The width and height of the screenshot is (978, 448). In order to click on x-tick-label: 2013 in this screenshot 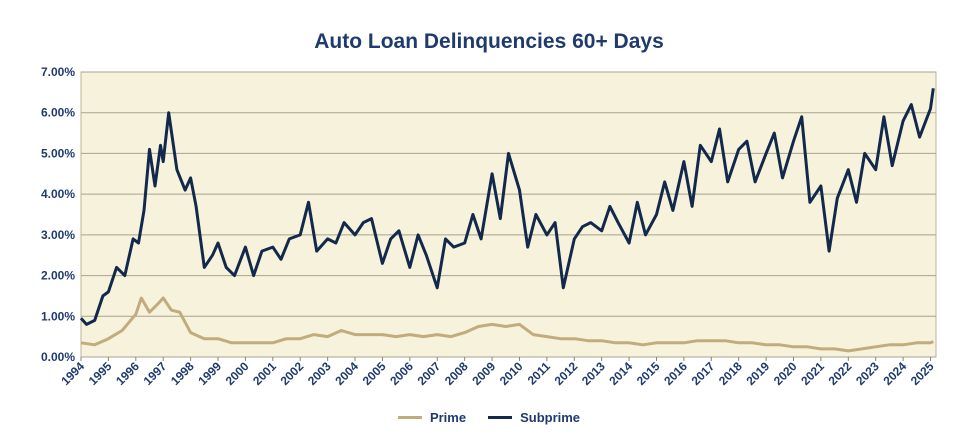, I will do `click(593, 373)`.